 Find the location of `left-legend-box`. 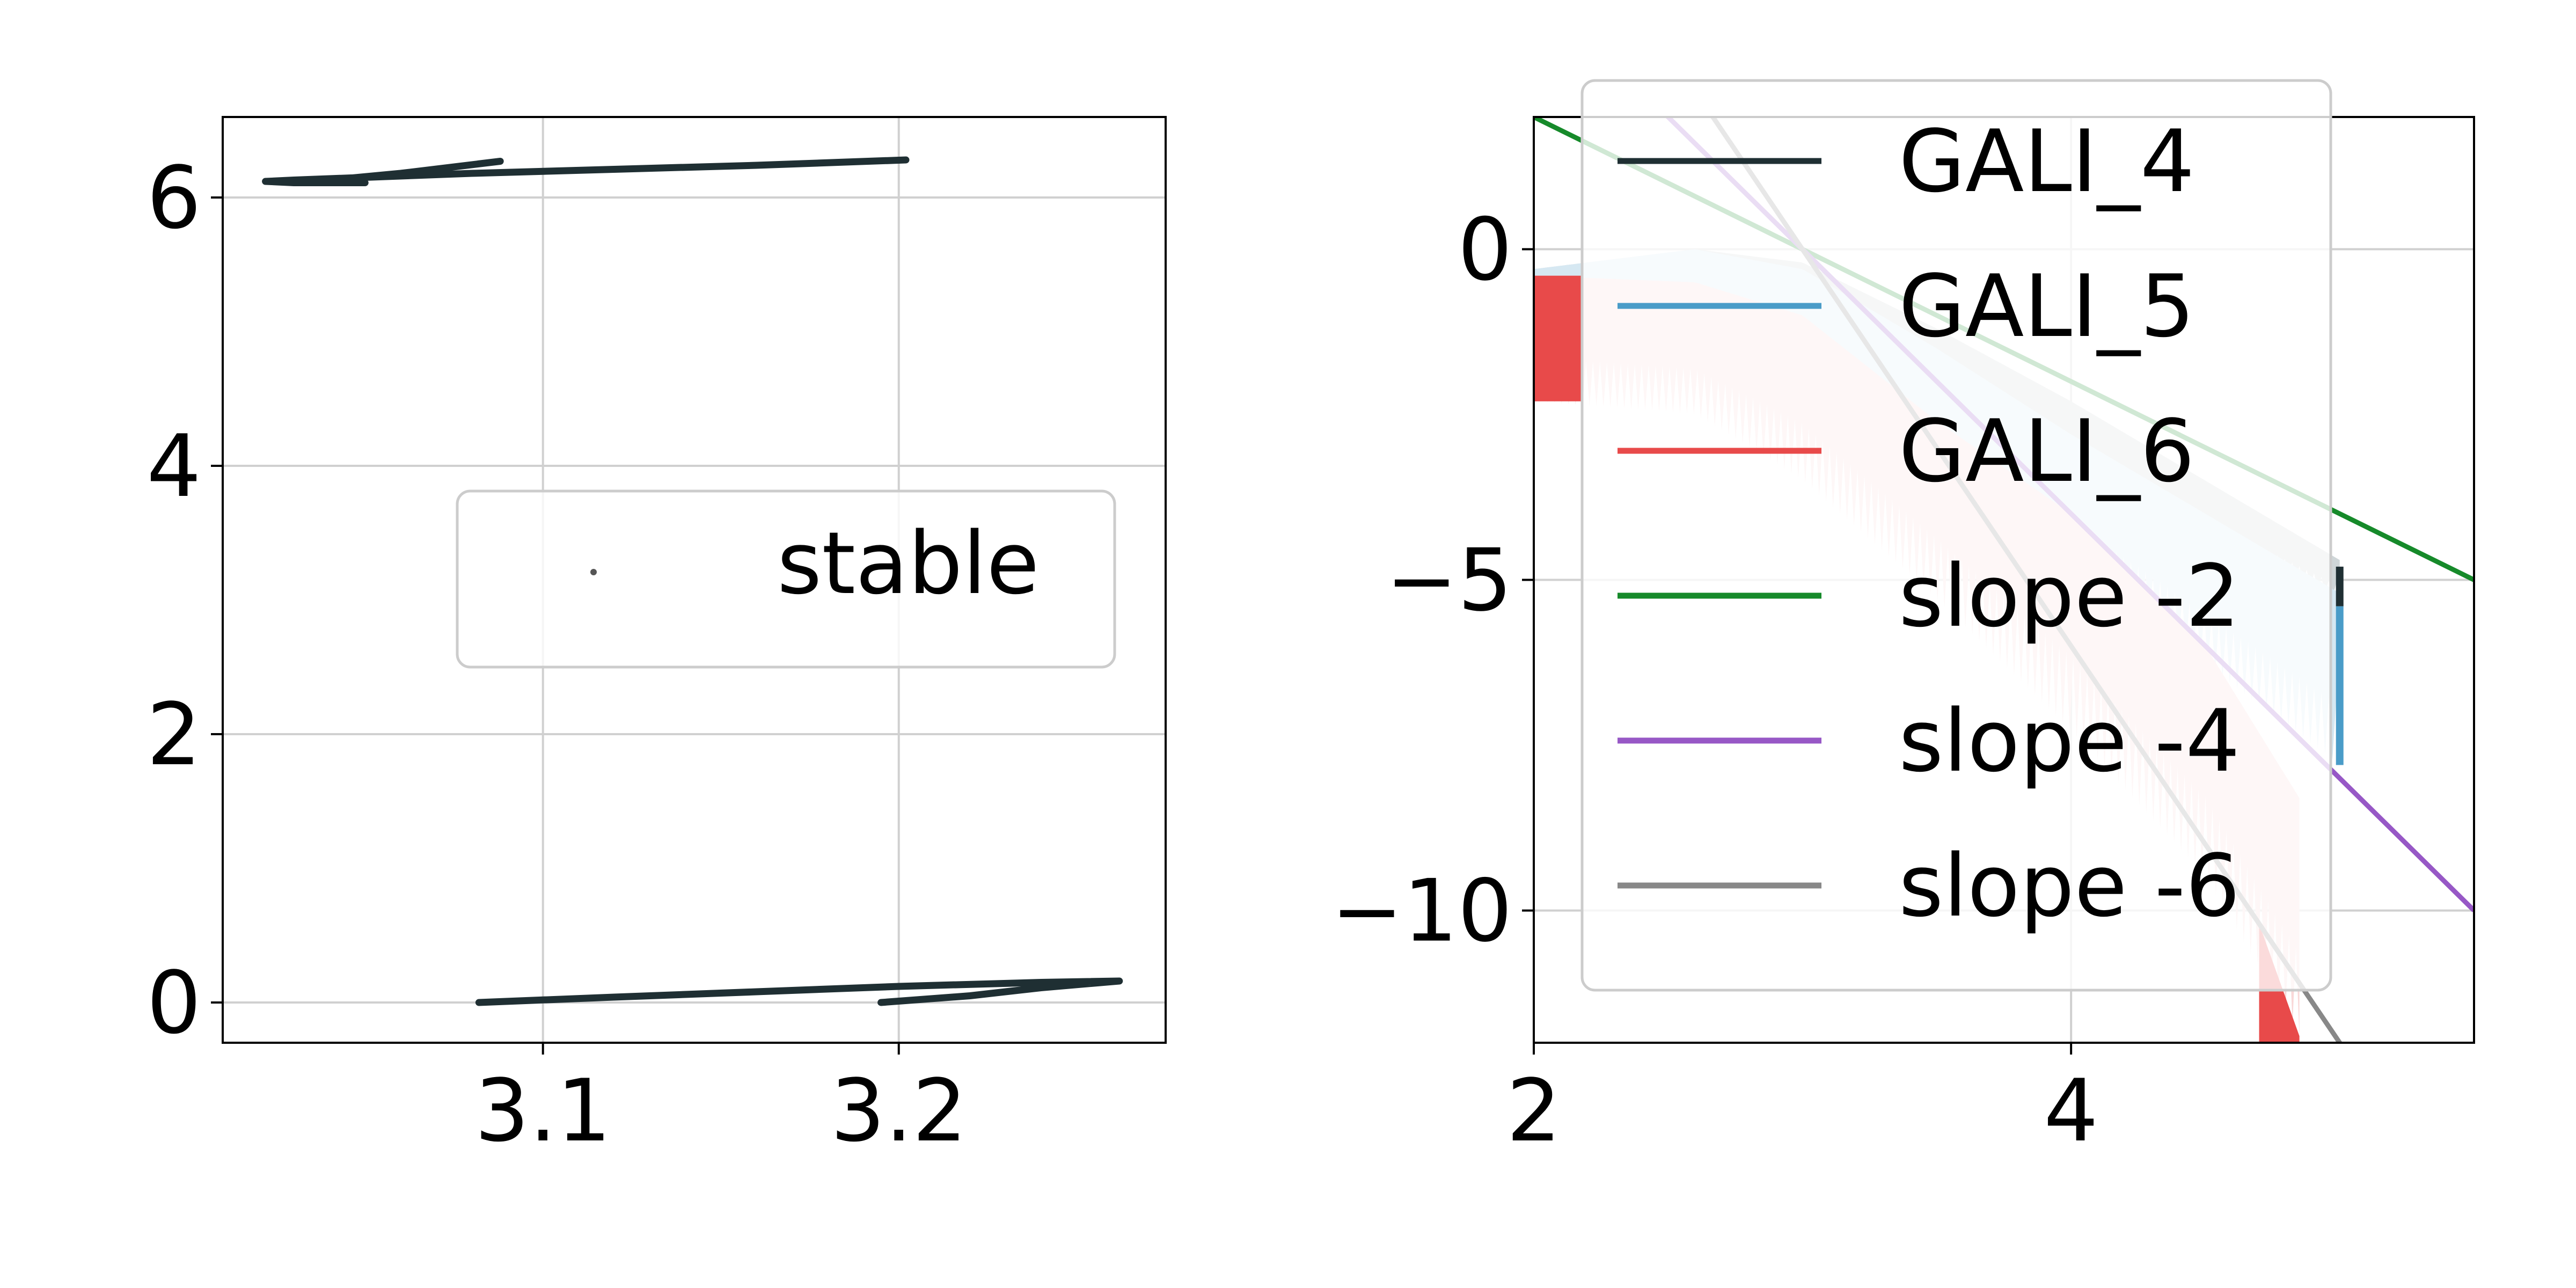

left-legend-box is located at coordinates (786, 579).